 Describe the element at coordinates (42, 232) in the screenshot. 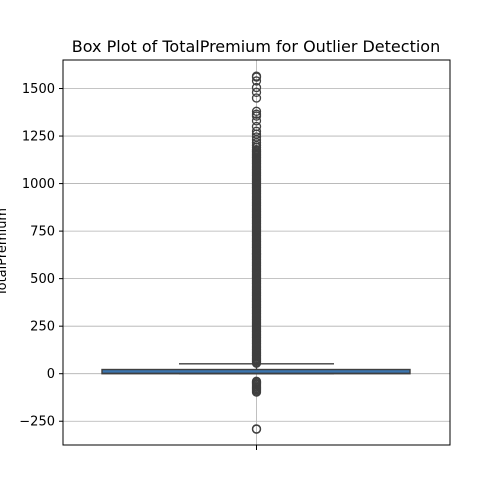

I see `y-tick-label: 750` at that location.